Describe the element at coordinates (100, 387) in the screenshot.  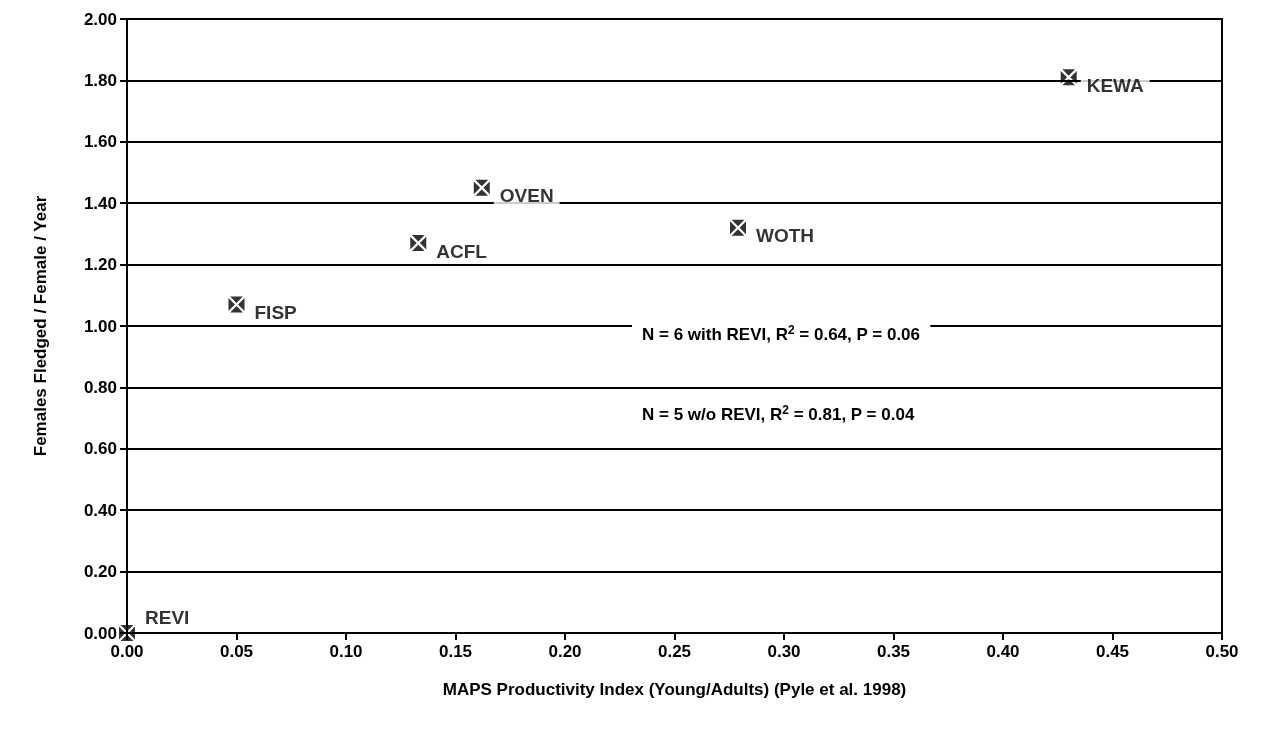
I see `y-tick-label: 0.80` at that location.